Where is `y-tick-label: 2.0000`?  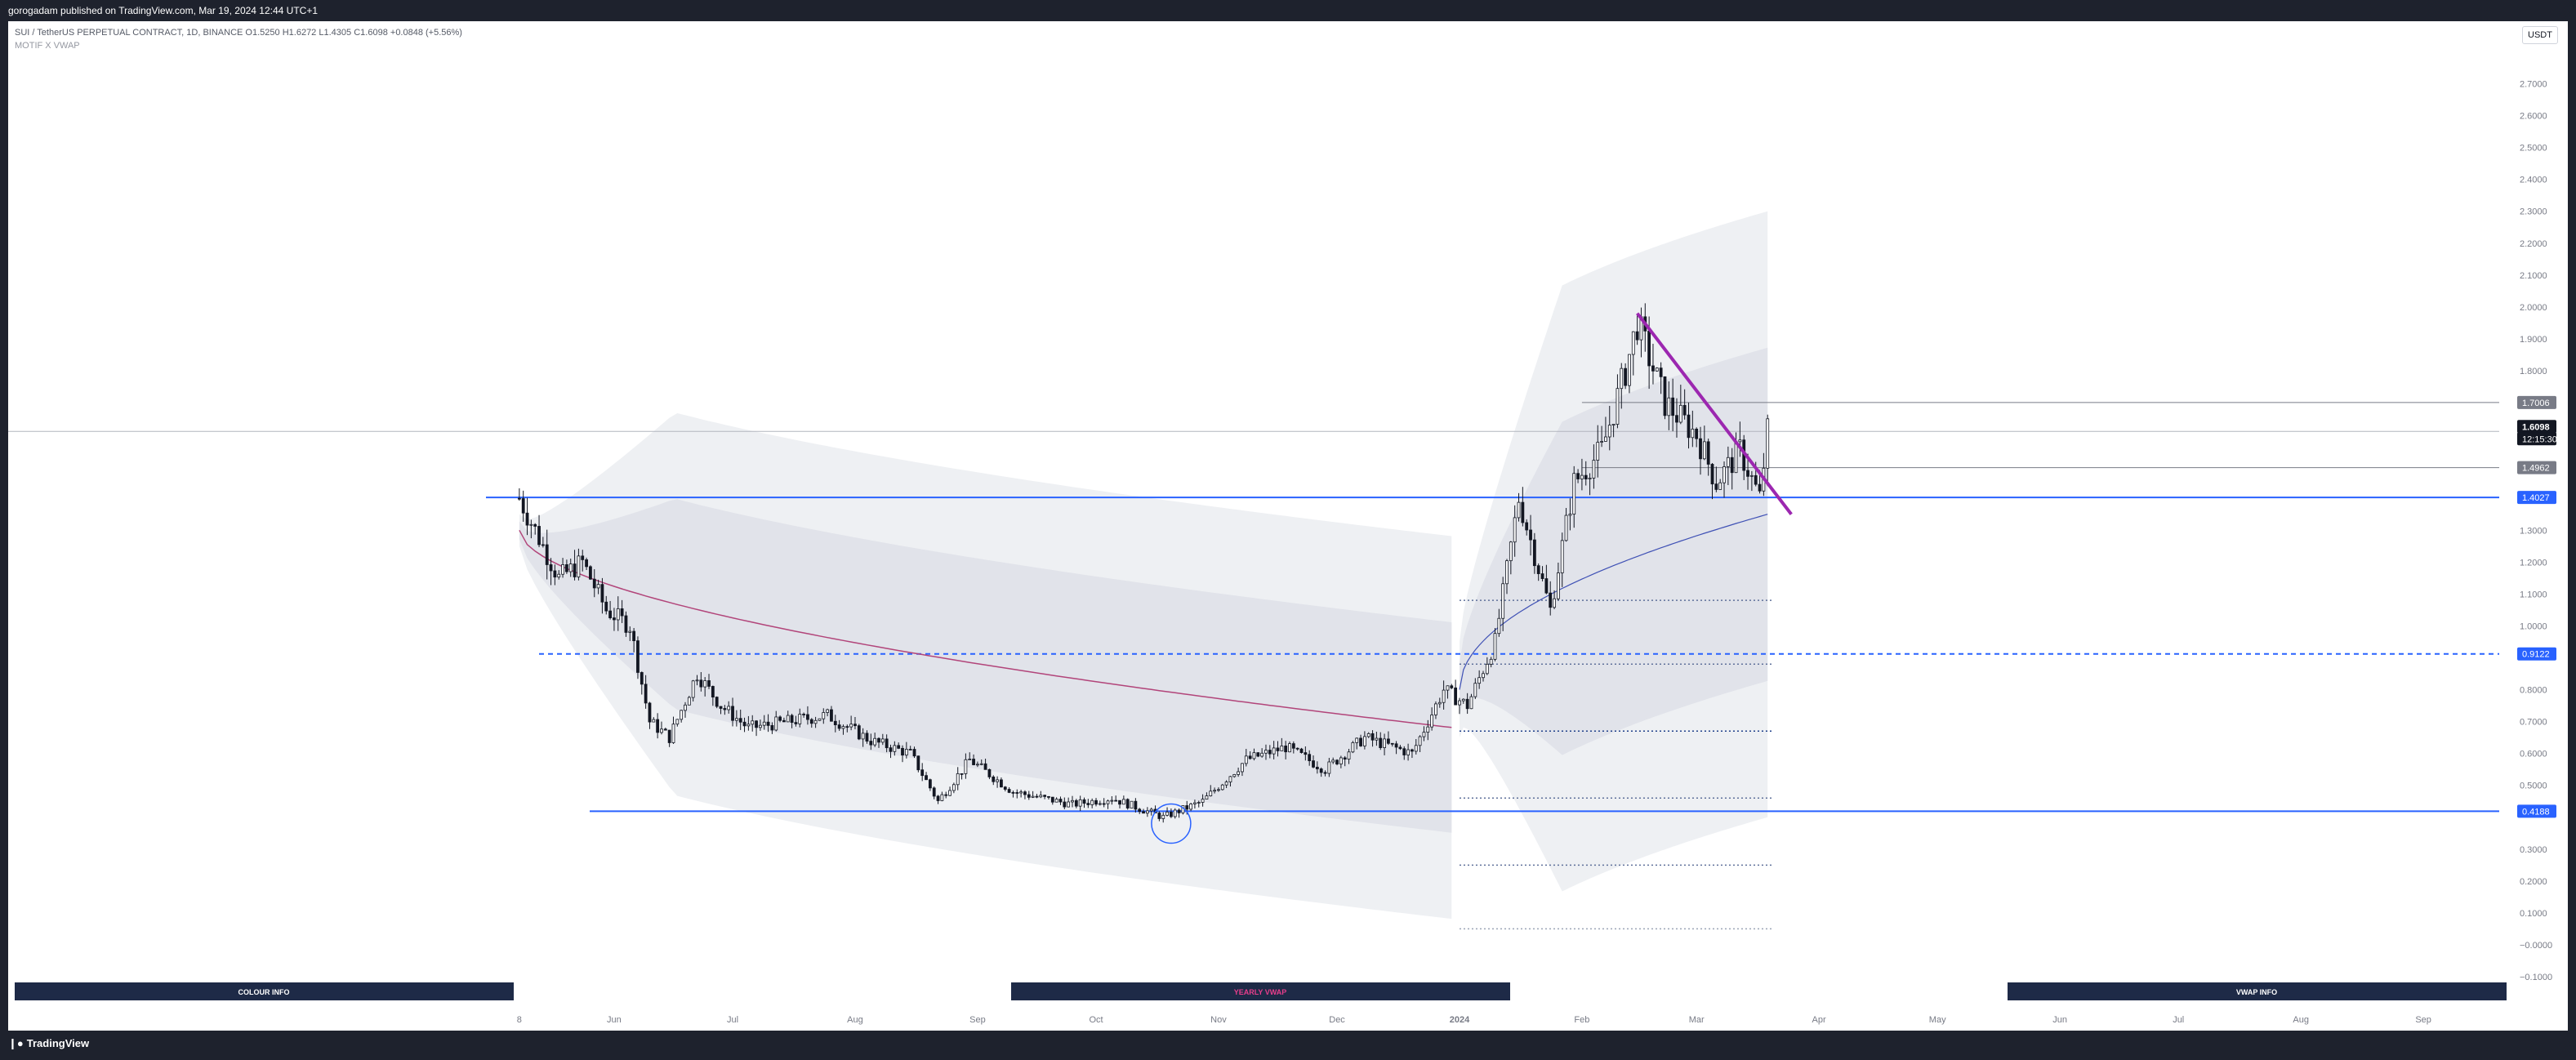 y-tick-label: 2.0000 is located at coordinates (2533, 308).